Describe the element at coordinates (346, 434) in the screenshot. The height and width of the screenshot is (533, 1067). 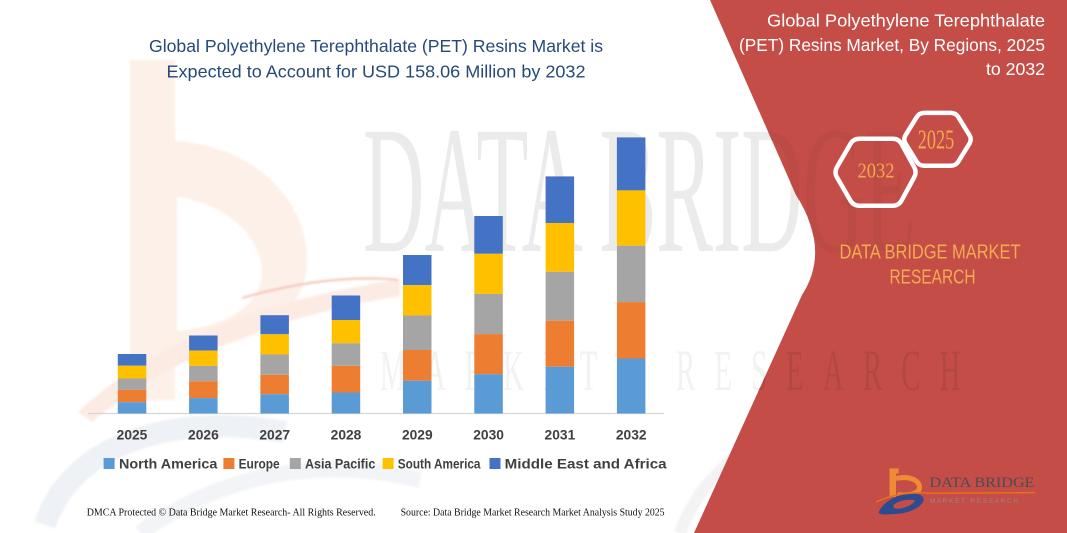
I see `svg-text: 2028` at that location.